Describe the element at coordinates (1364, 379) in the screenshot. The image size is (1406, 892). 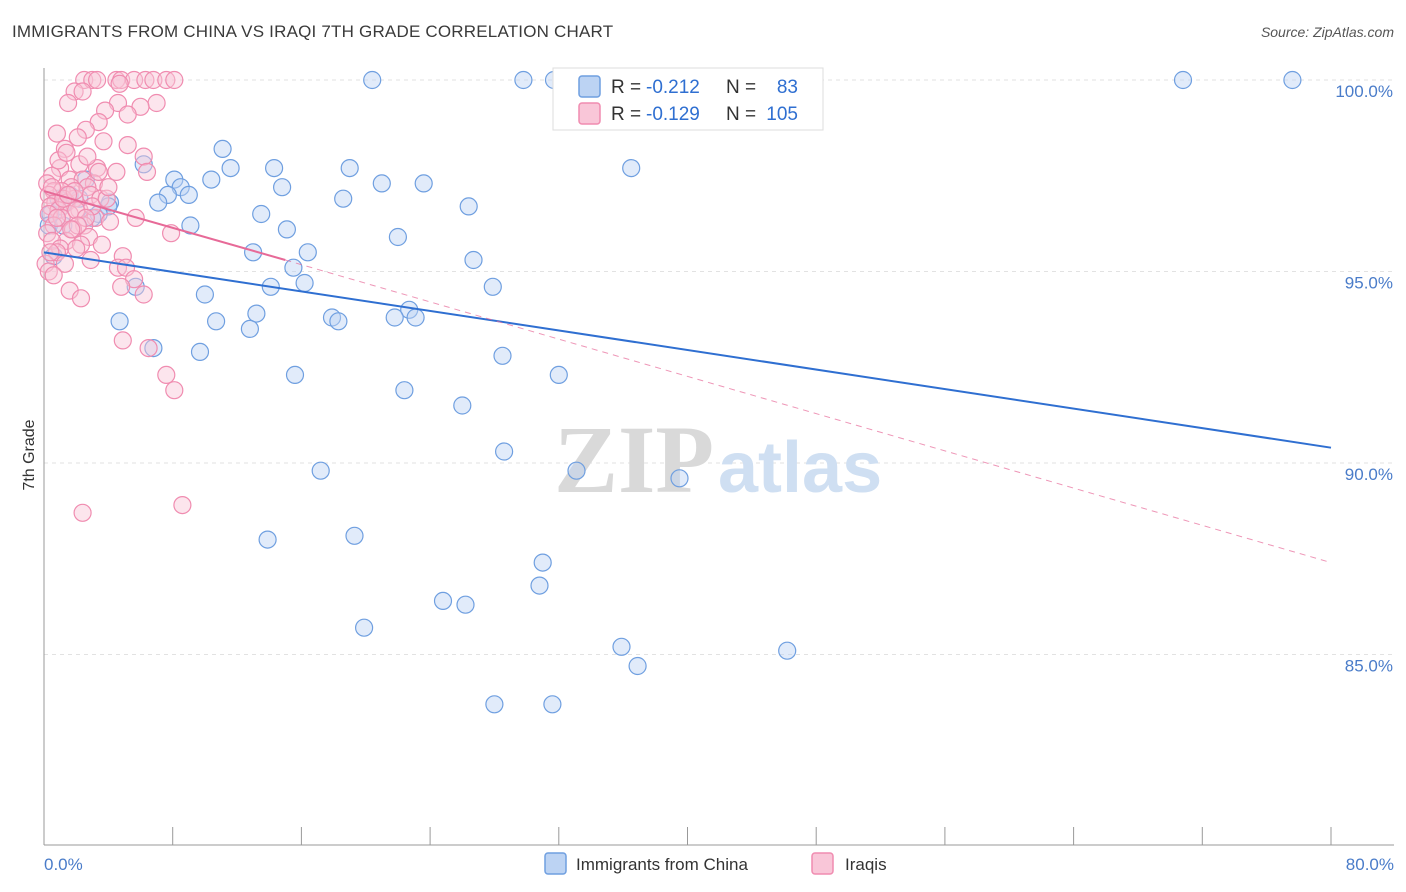
I see `y-tick-labels: 85.0% 90.0% 95.0% 100.0%` at that location.